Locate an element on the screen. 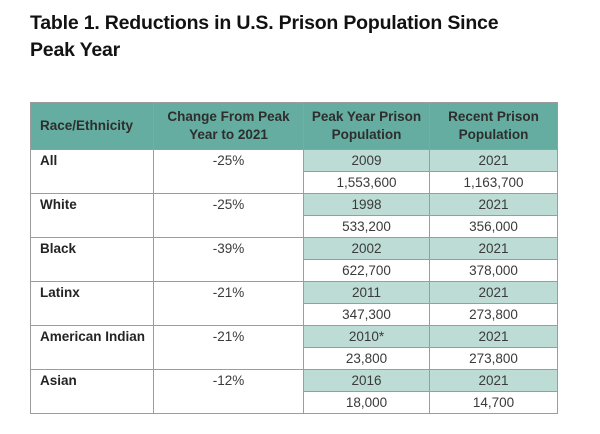 This screenshot has width=600, height=434. table-row: All -25% 2009 2021 is located at coordinates (294, 171).